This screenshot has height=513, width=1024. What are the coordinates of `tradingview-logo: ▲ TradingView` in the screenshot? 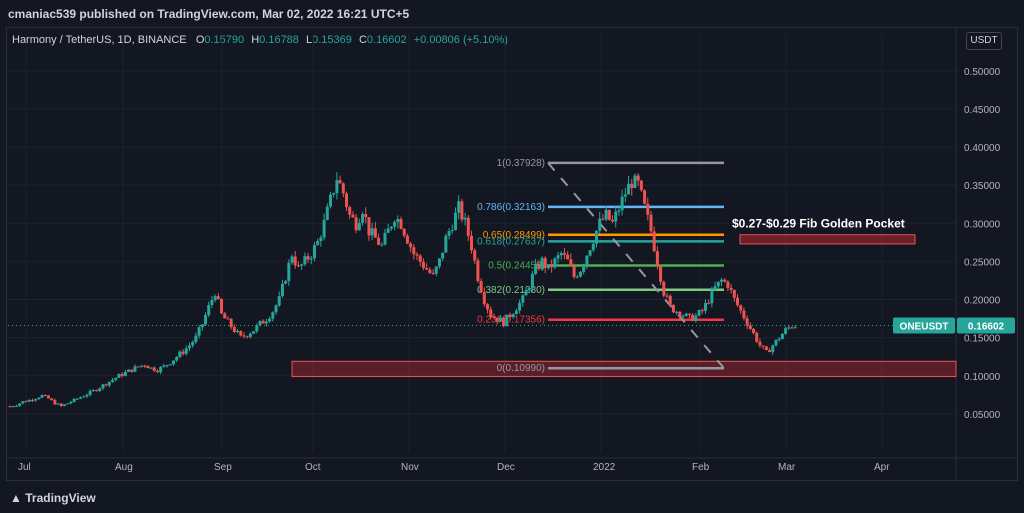 It's located at (53, 498).